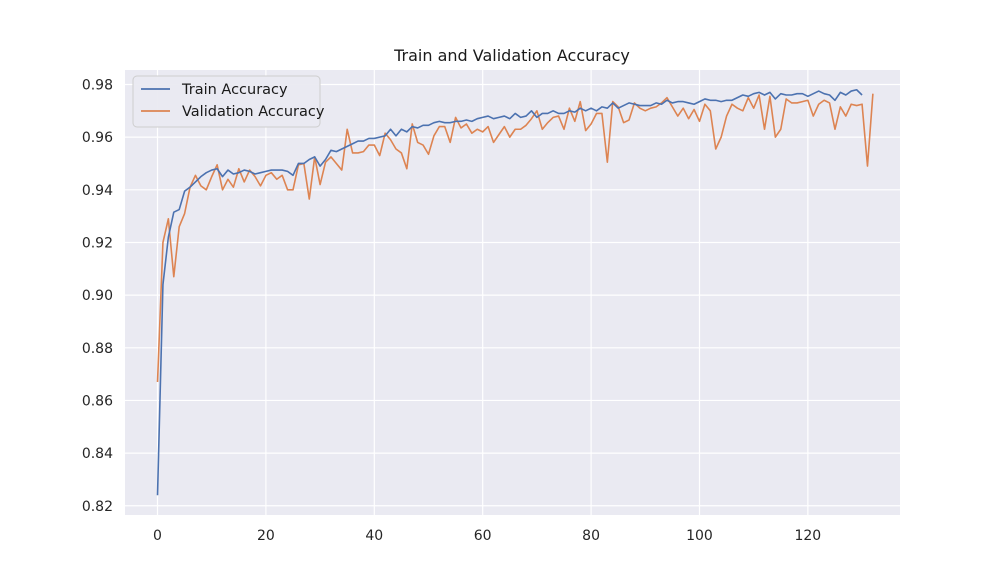 The height and width of the screenshot is (580, 1000). What do you see at coordinates (97, 138) in the screenshot?
I see `y-tick-label: 0.96` at bounding box center [97, 138].